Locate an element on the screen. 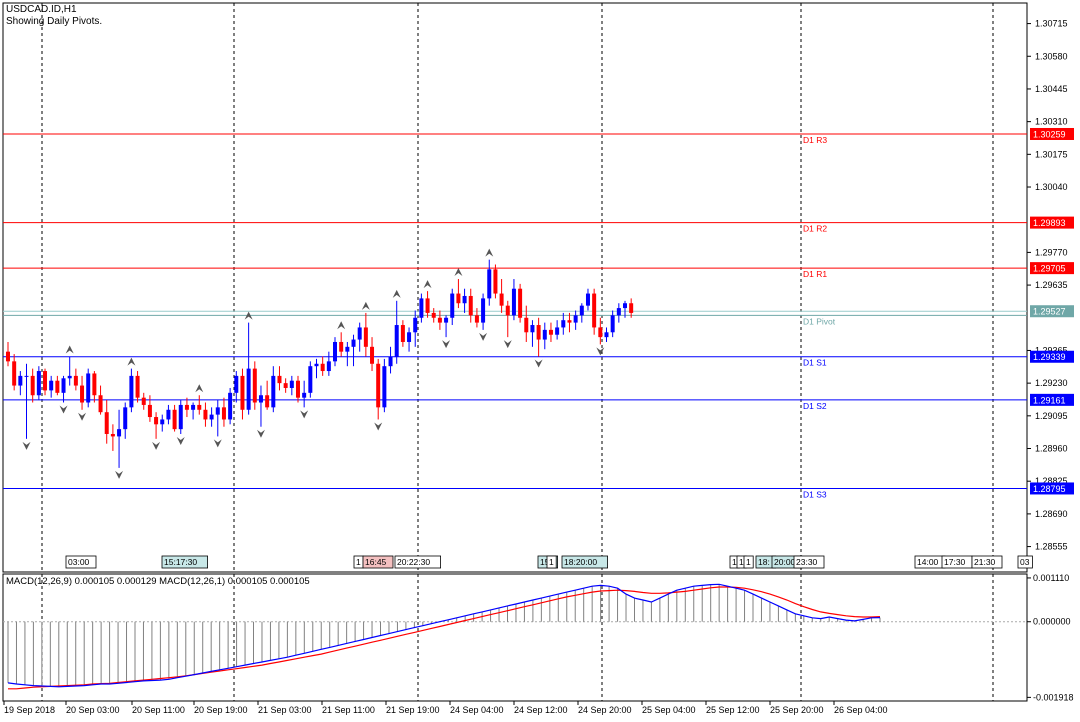 The image size is (1080, 722). time-axis-label: 21 Sep 03:00 is located at coordinates (285, 710).